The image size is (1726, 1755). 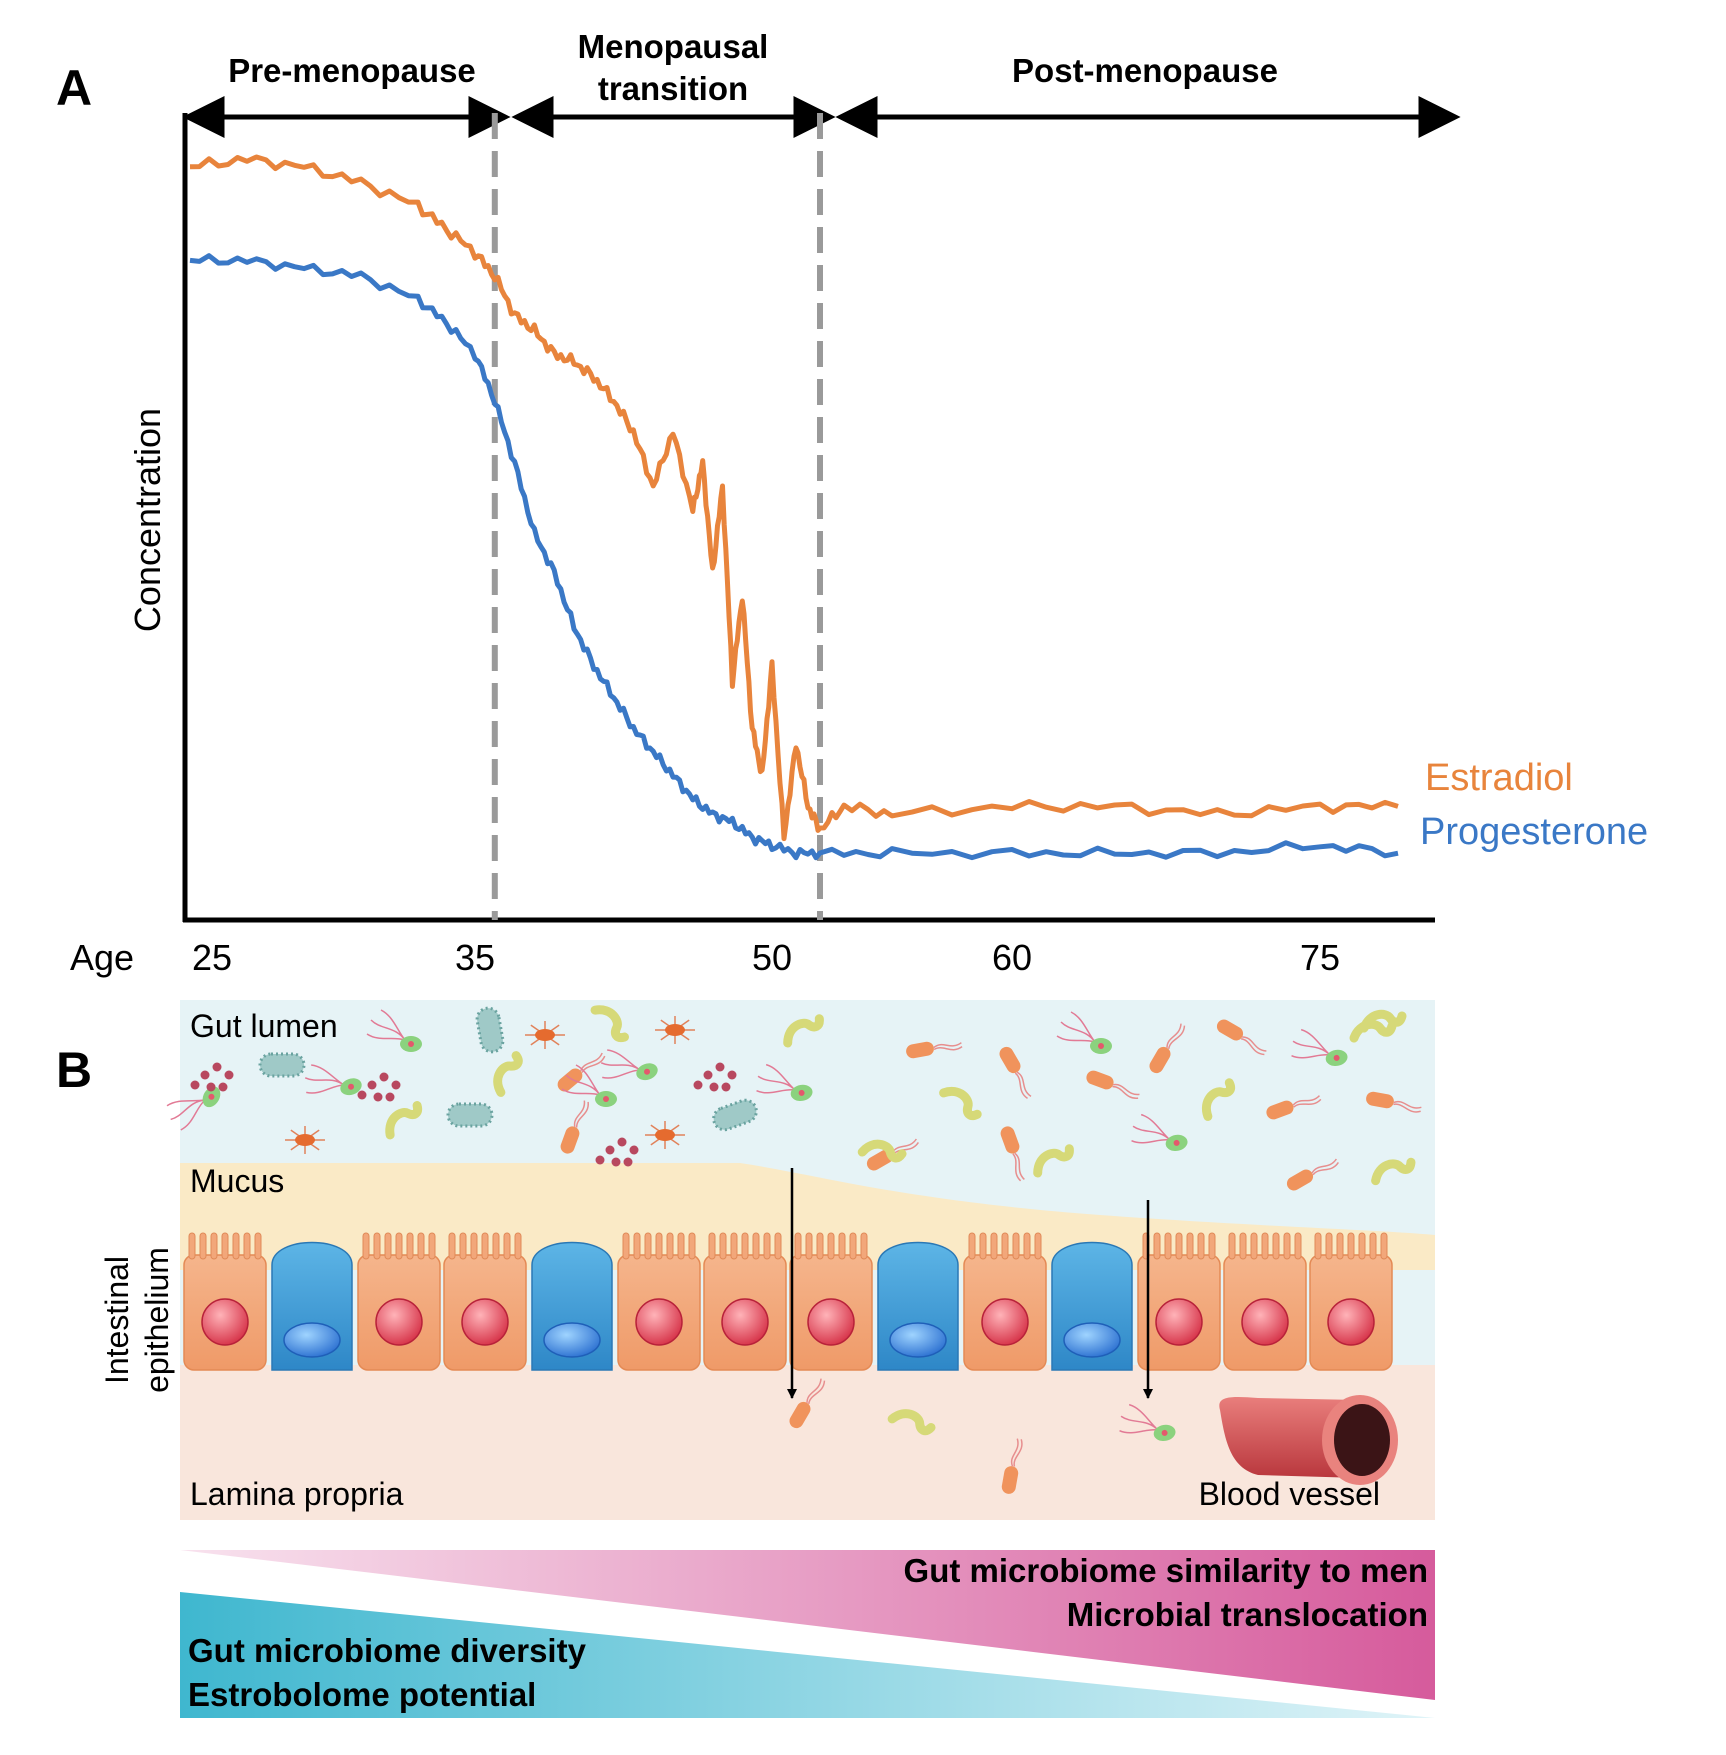 What do you see at coordinates (74, 1070) in the screenshot?
I see `panel-b-letter: B` at bounding box center [74, 1070].